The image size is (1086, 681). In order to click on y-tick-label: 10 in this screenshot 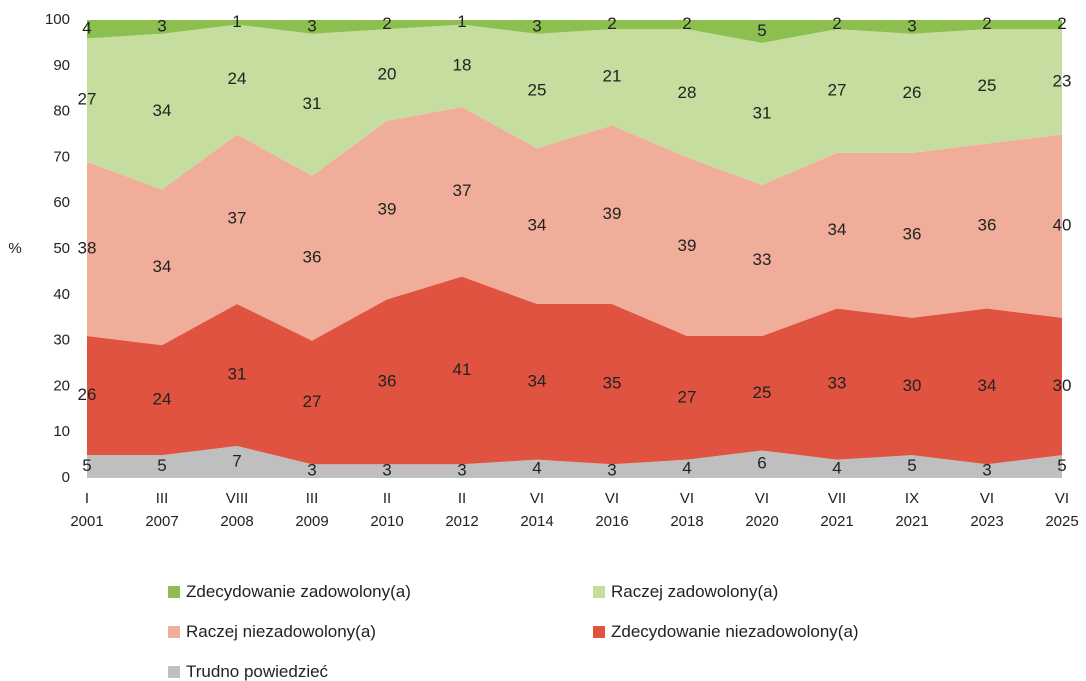, I will do `click(61, 431)`.